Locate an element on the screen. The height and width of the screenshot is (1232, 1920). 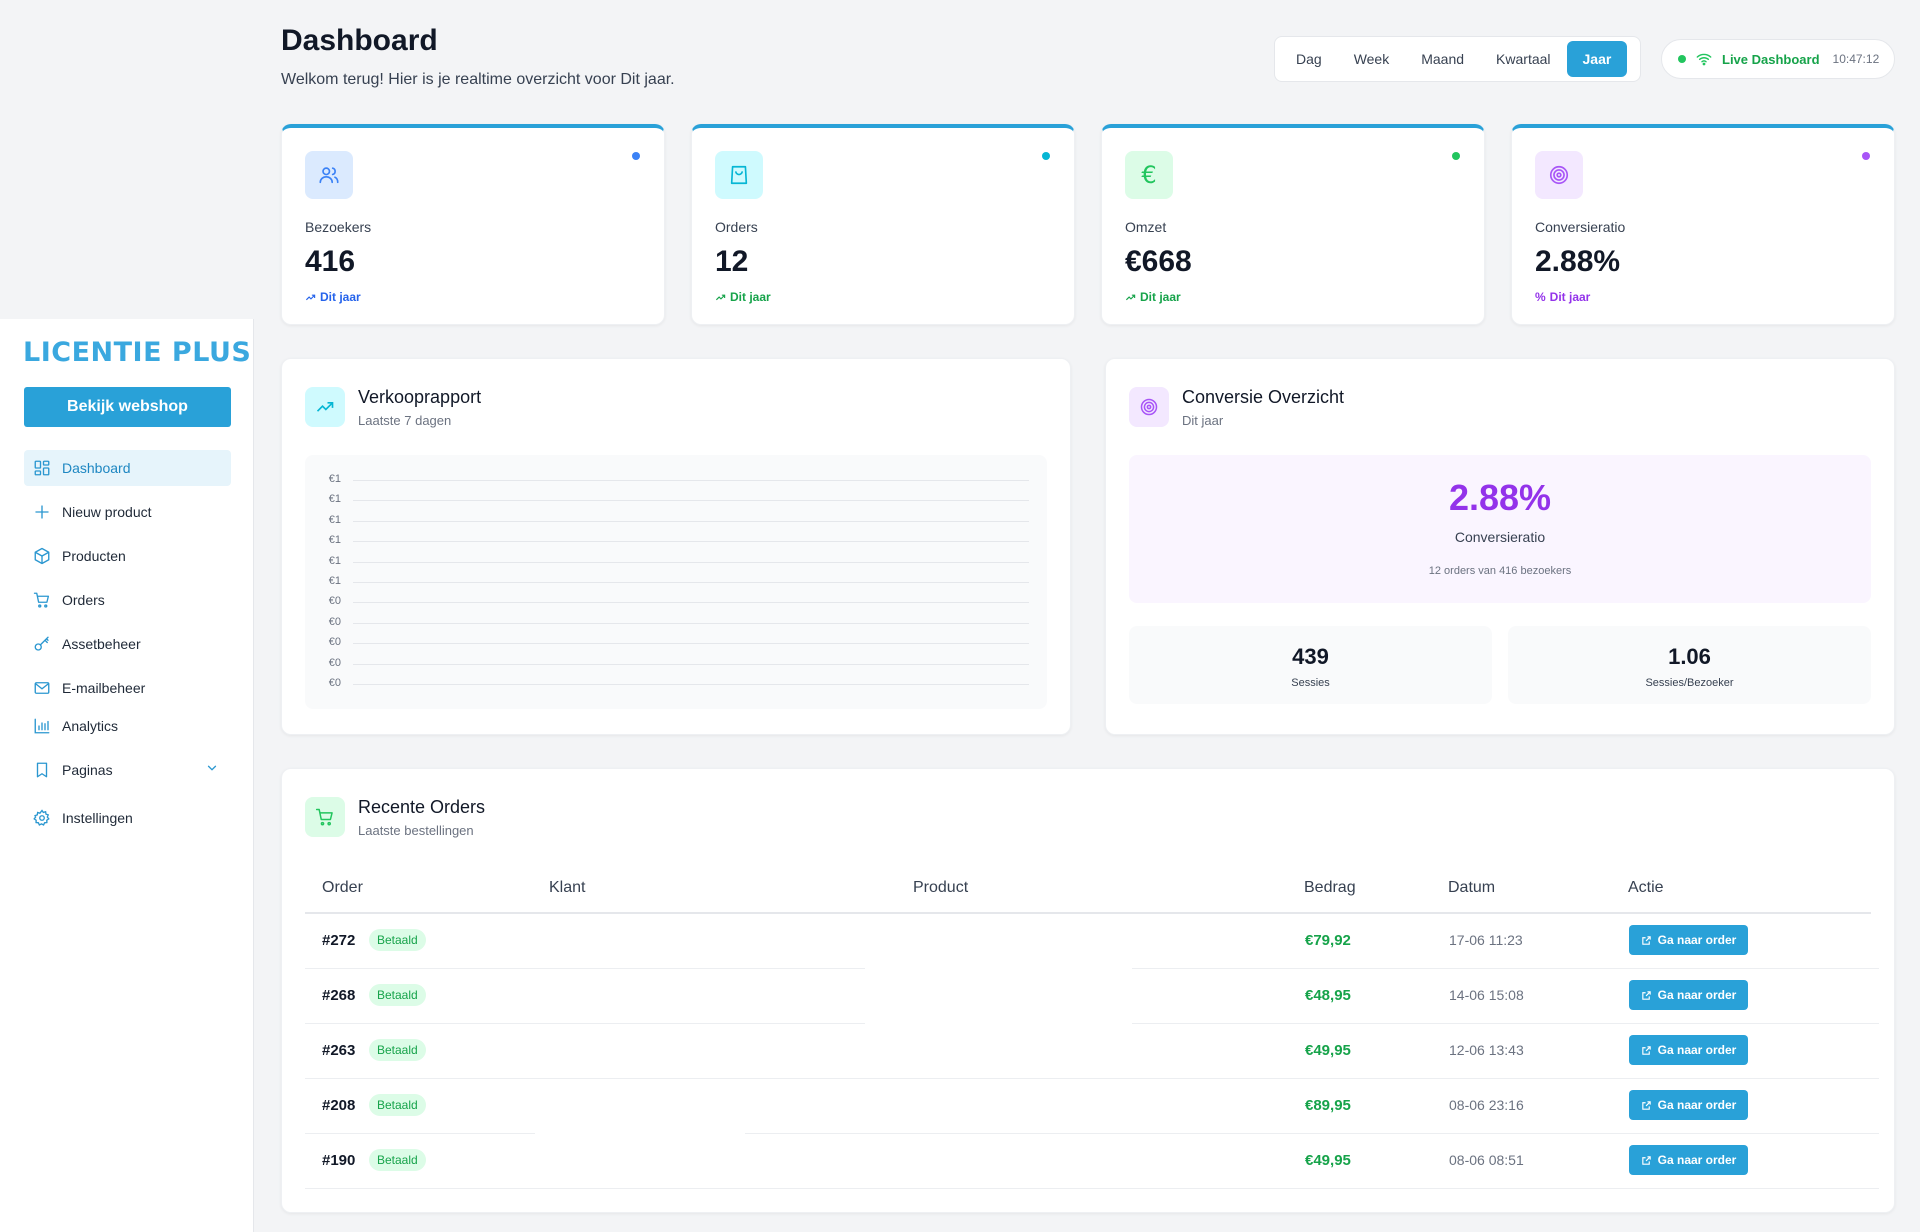
sidebar-item-pages: Paginas is located at coordinates (127, 770).